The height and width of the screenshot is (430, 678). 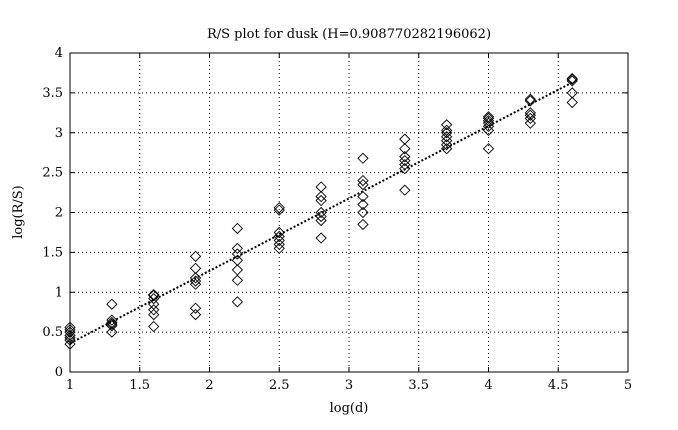 I want to click on chart-title: R/S plot for dusk (H=0.908770282196062), so click(x=349, y=34).